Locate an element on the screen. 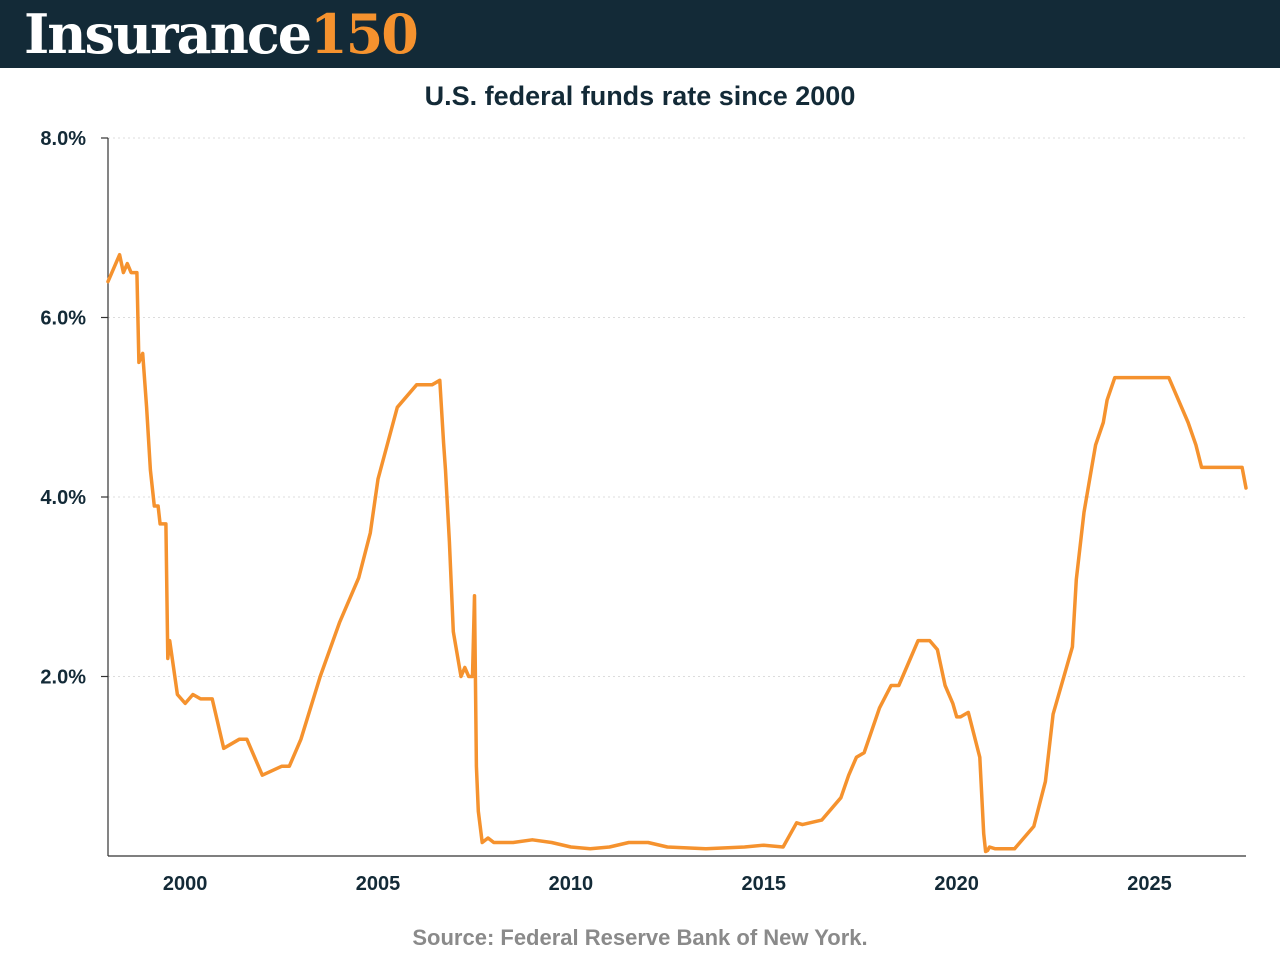 This screenshot has height=960, width=1280. x-tick-label: 2015 is located at coordinates (764, 884).